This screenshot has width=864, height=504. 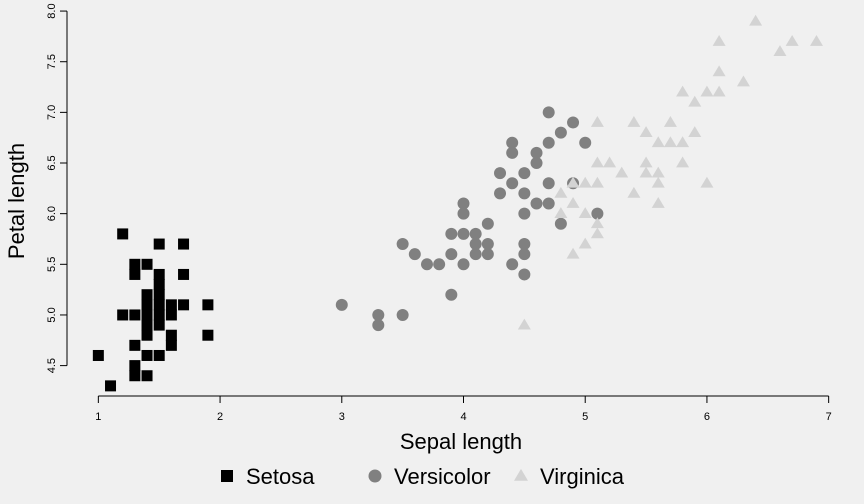 I want to click on y-tick-label: 8.0, so click(x=52, y=10).